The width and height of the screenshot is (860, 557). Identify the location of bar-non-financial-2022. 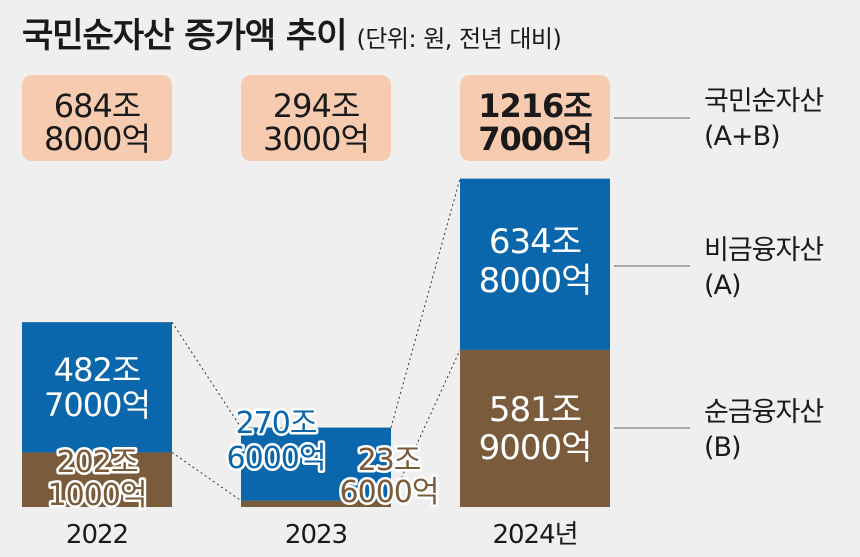
(97, 387).